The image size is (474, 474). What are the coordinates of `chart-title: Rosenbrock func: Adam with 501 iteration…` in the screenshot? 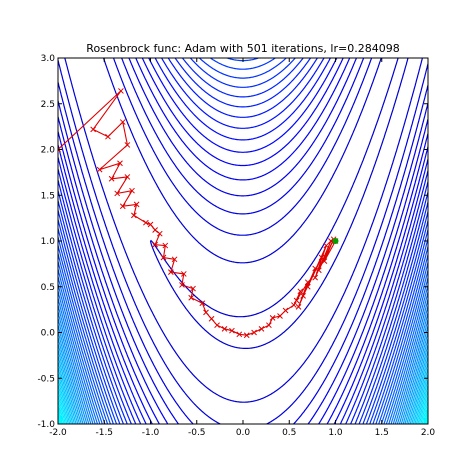 It's located at (242, 48).